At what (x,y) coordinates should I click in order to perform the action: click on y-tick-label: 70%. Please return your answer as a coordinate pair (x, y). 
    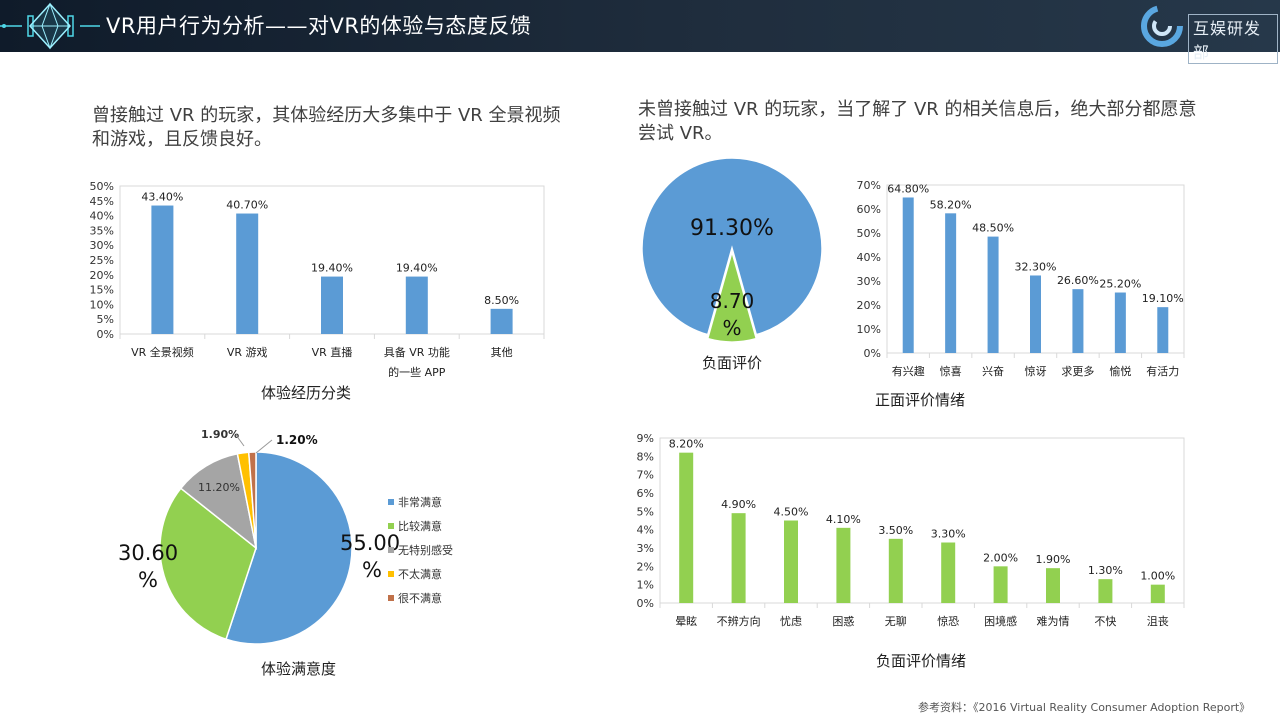
    Looking at the image, I should click on (869, 185).